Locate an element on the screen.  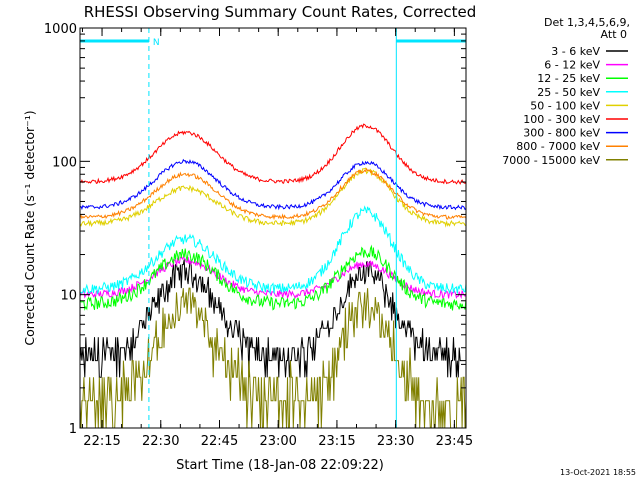
x-tick-label-1: 22:30 is located at coordinates (160, 441).